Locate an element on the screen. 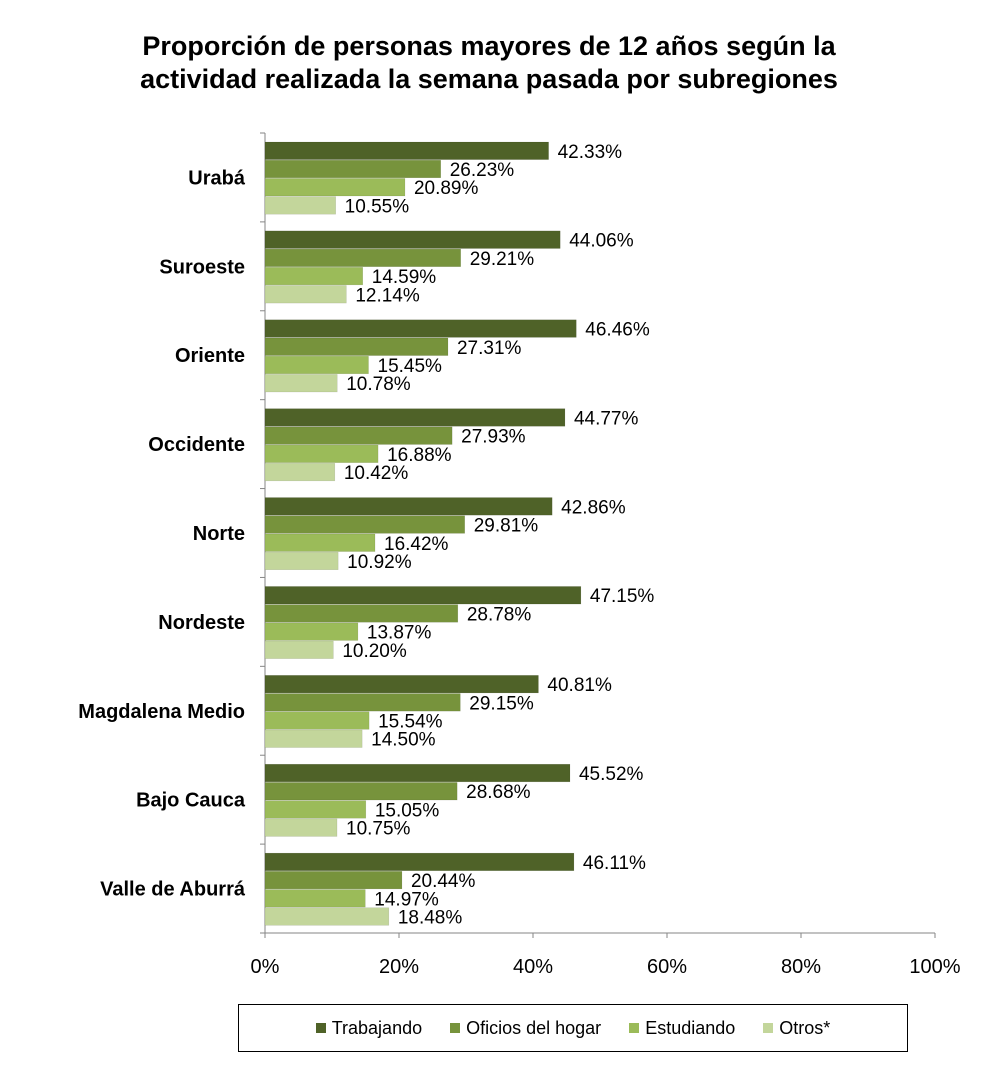 The width and height of the screenshot is (998, 1074). data-label: 29.81% is located at coordinates (506, 526).